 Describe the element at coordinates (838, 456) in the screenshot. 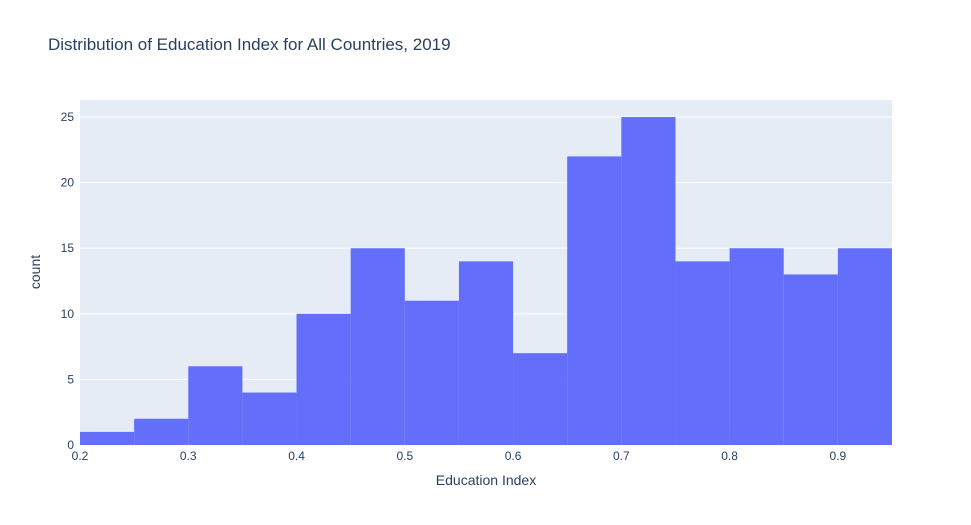

I see `x-tick-label: 0.9` at that location.